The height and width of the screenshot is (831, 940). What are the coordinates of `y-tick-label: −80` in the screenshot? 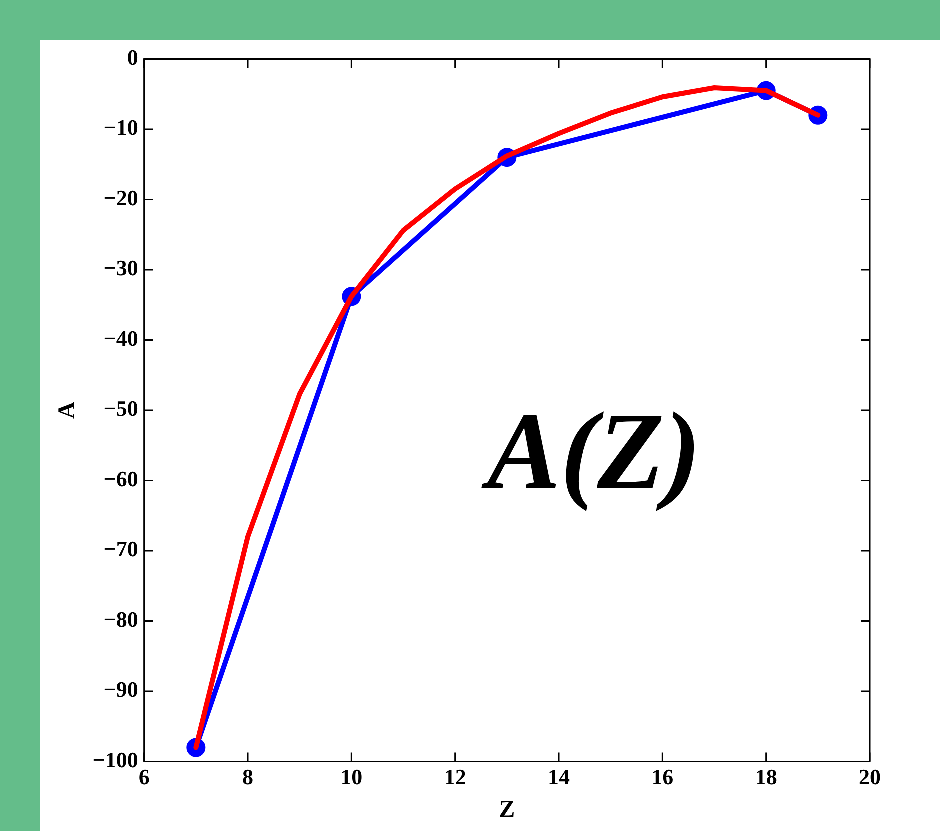 It's located at (121, 619).